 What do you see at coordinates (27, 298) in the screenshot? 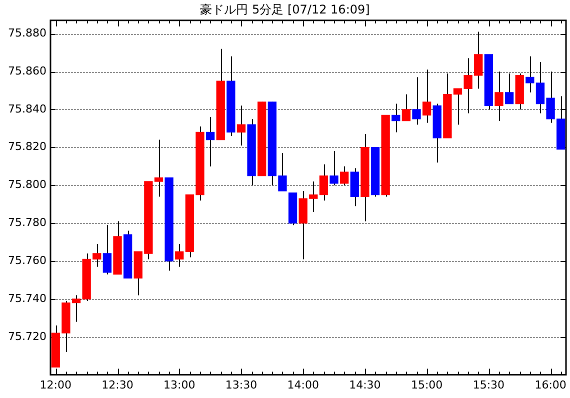
I see `y-tick-label: 75.740` at bounding box center [27, 298].